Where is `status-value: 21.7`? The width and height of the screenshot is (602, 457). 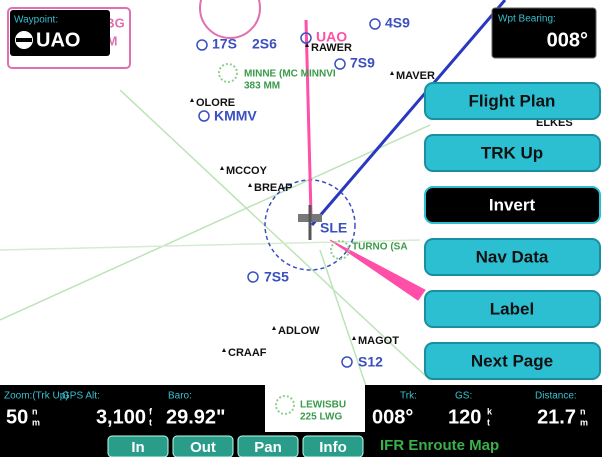 status-value: 21.7 is located at coordinates (556, 417).